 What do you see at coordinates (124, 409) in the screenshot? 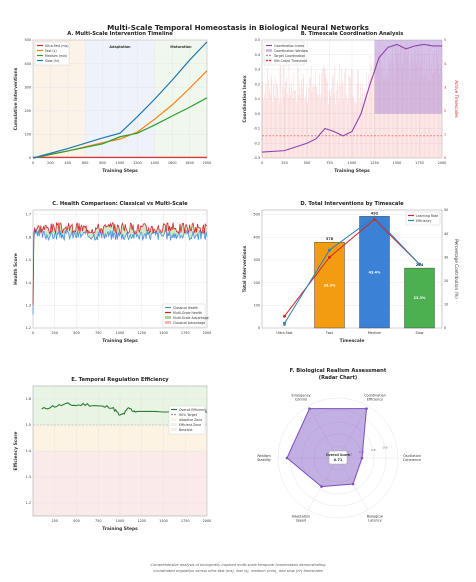
I see `efficiency-line` at bounding box center [124, 409].